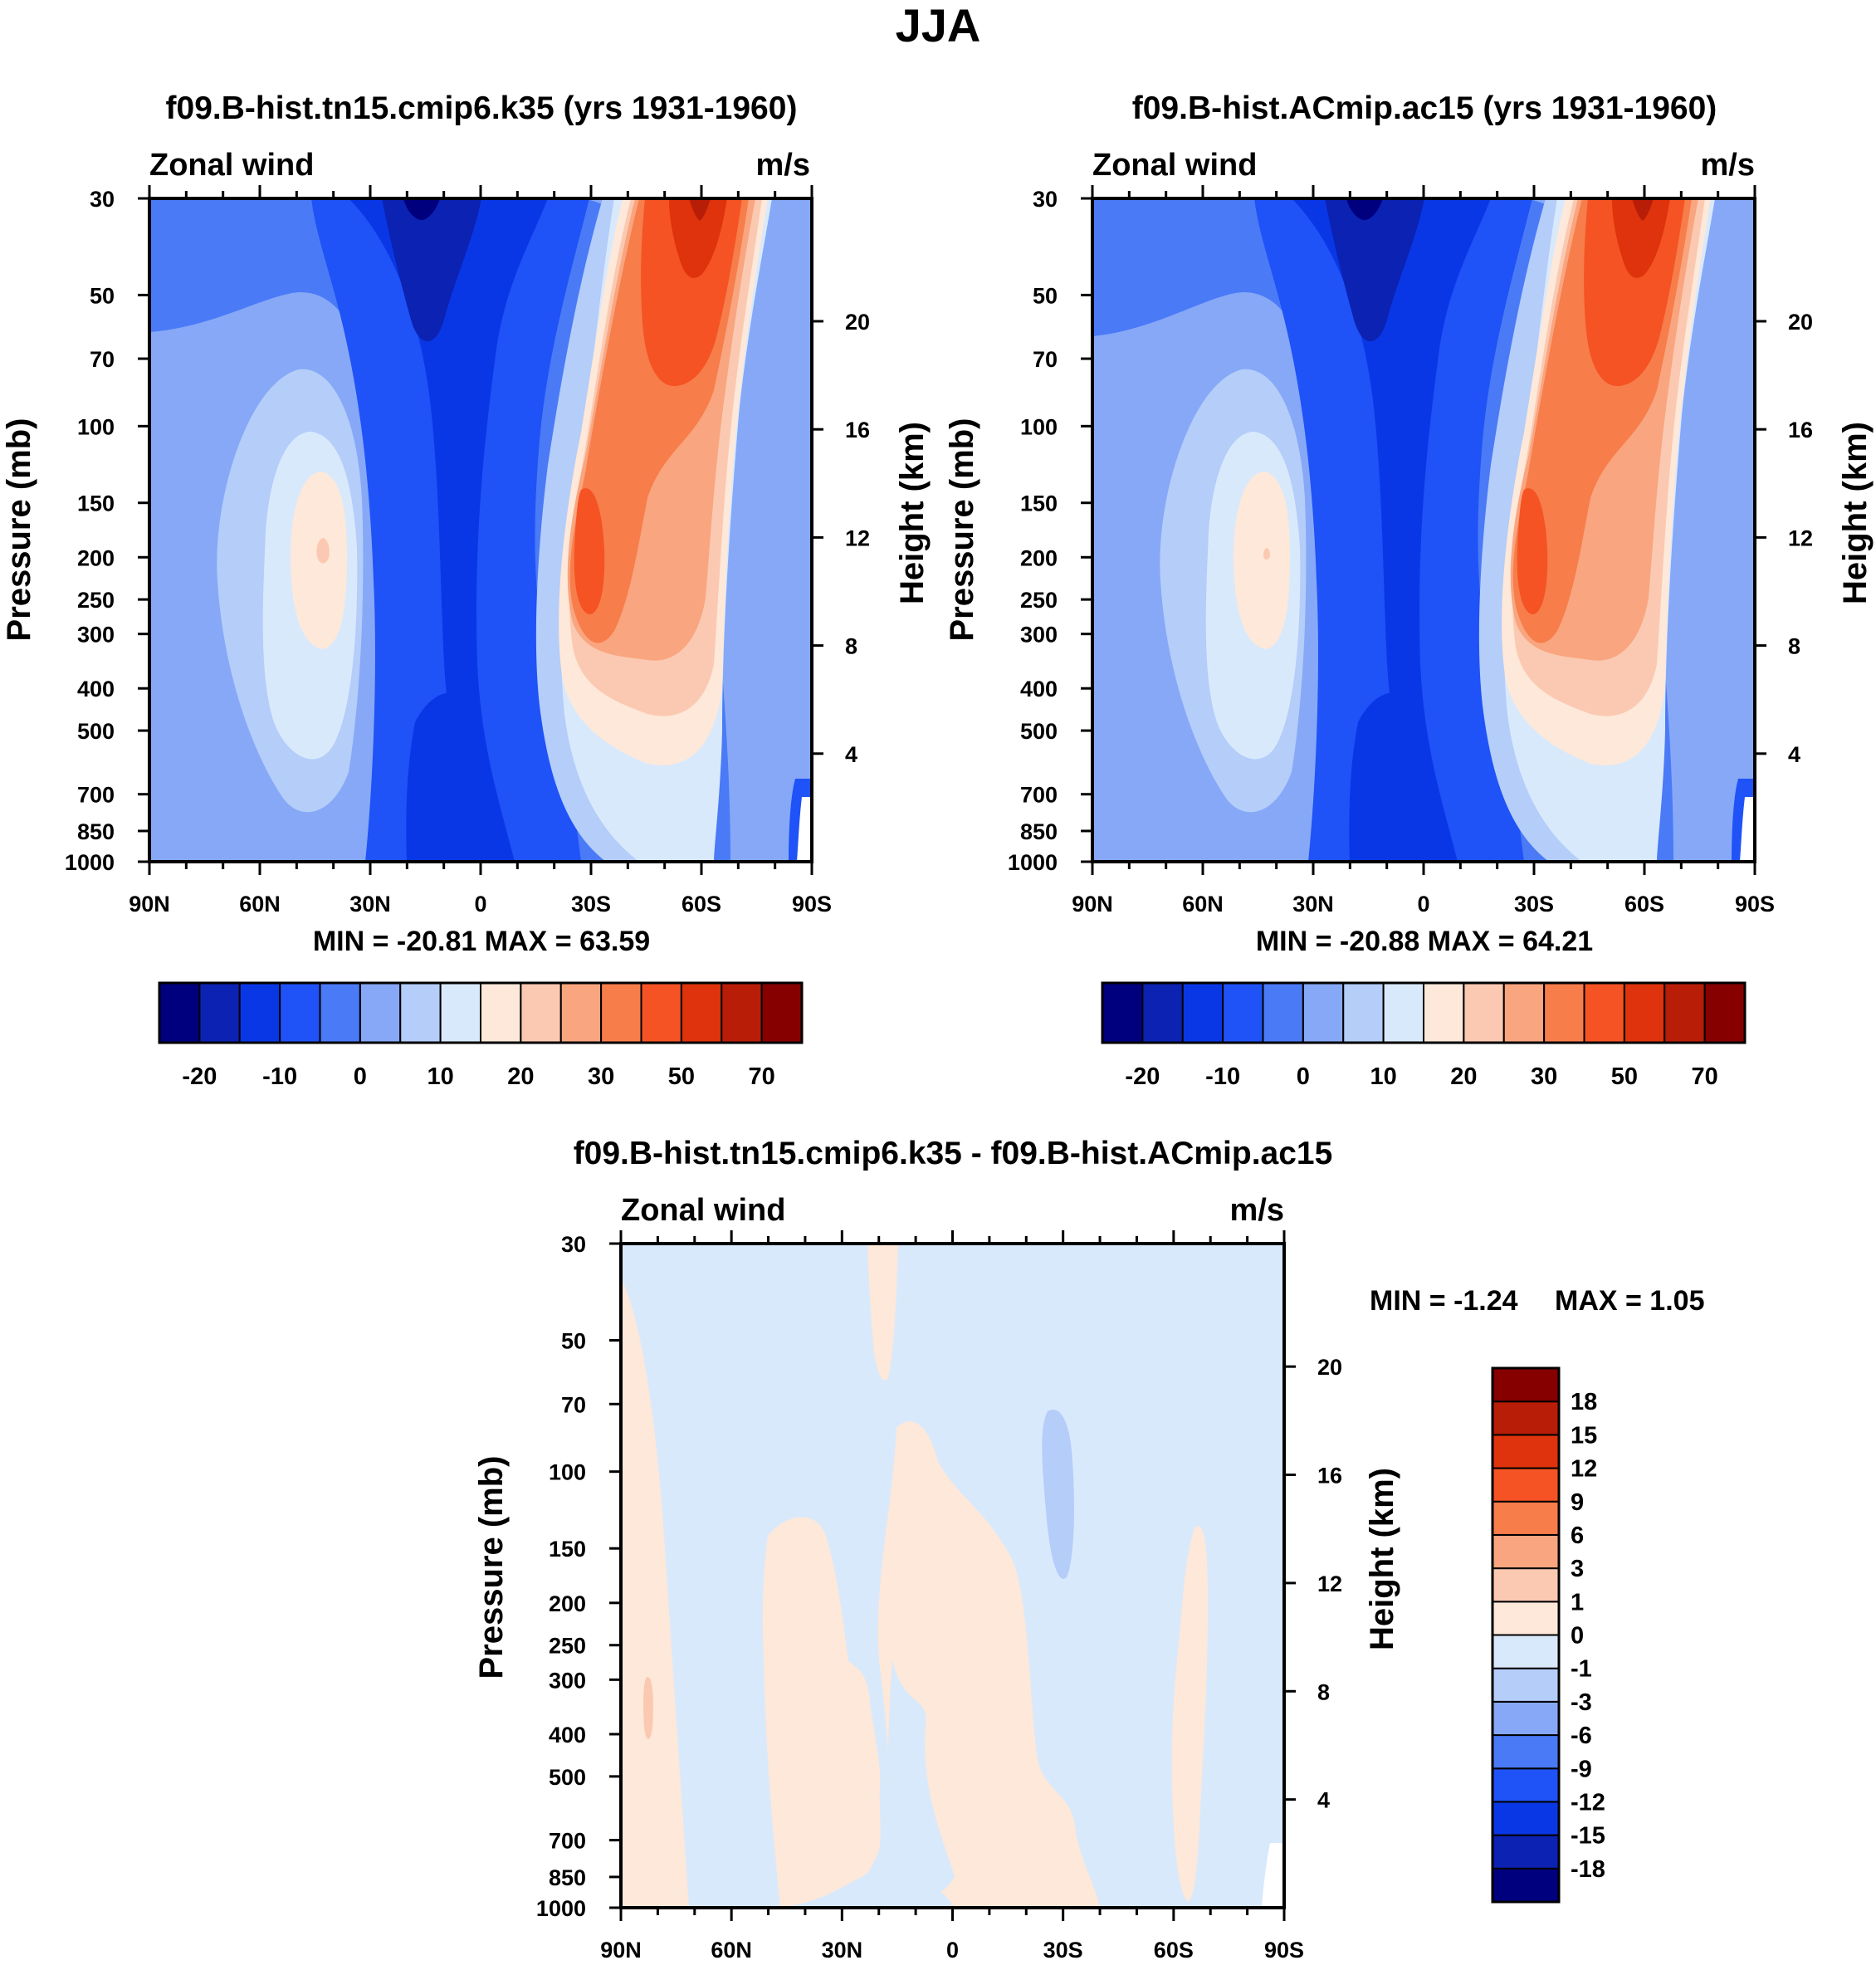 This screenshot has width=1876, height=1965. I want to click on colorbar-label: -6, so click(1581, 1736).